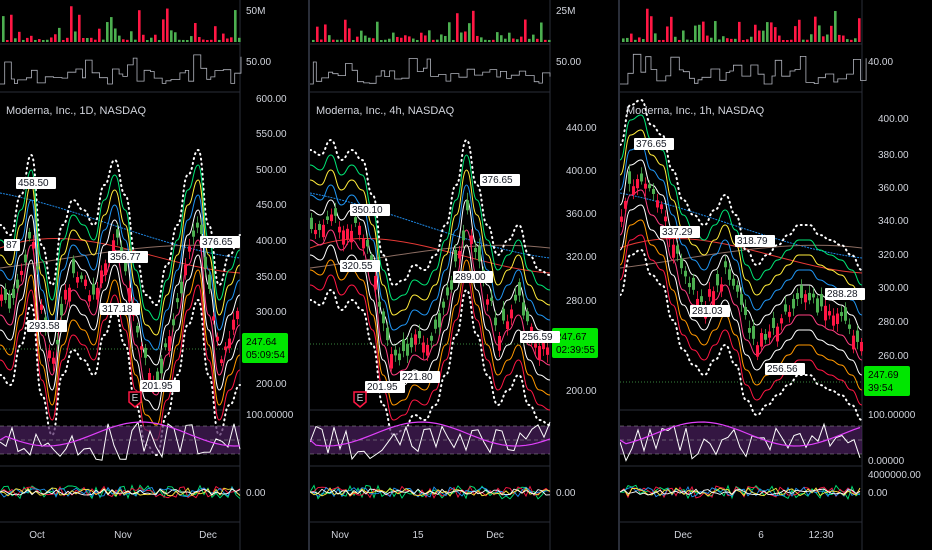 Image resolution: width=932 pixels, height=550 pixels. I want to click on price-tick-label: 300.00, so click(271, 312).